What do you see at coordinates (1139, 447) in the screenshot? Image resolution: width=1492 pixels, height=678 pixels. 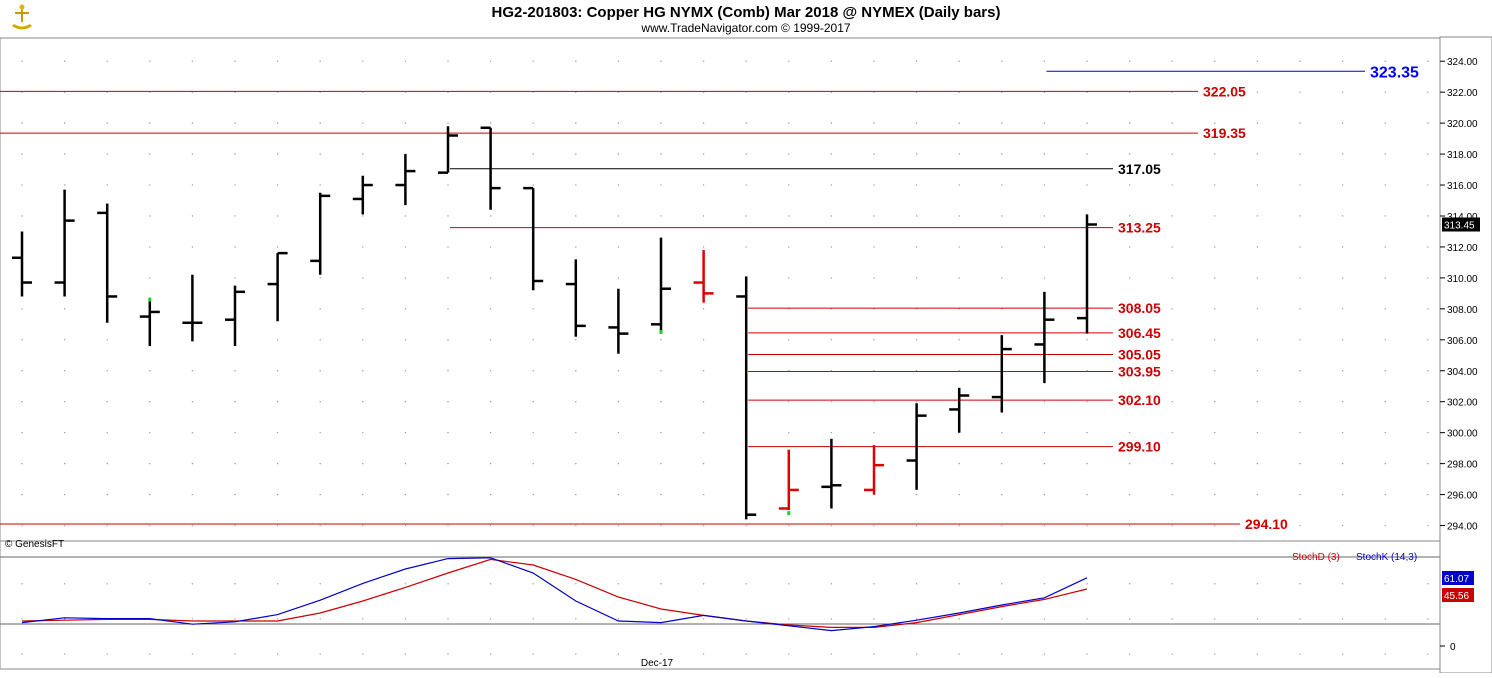 I see `level-label: 299.10` at bounding box center [1139, 447].